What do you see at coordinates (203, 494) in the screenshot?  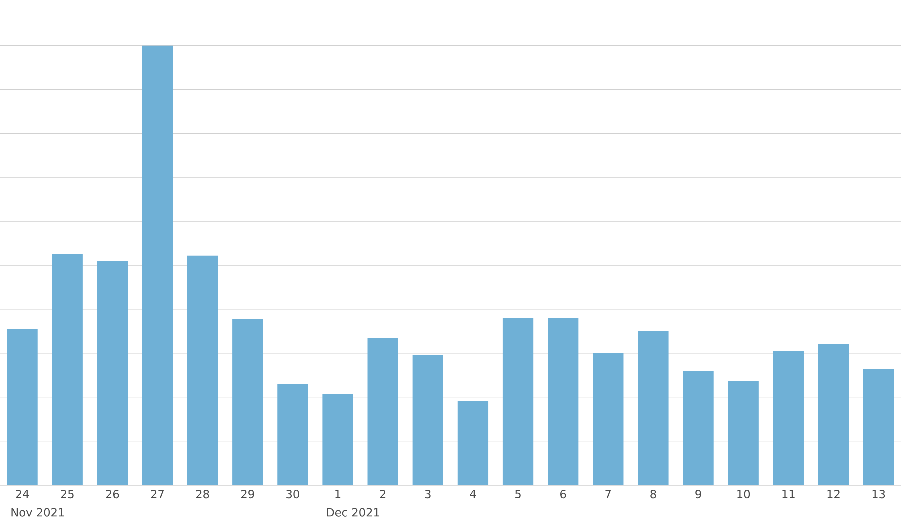 I see `x-tick-label: 28` at bounding box center [203, 494].